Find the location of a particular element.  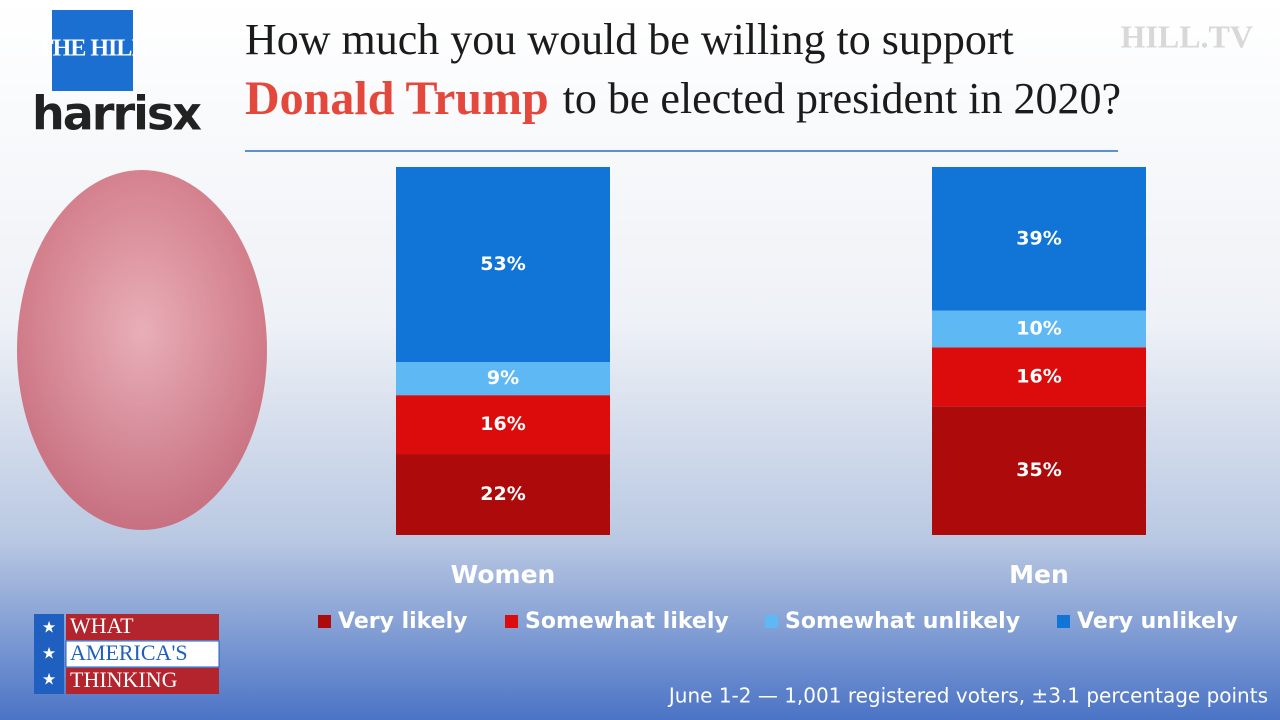

badge-text: AMERICA'S is located at coordinates (129, 652).